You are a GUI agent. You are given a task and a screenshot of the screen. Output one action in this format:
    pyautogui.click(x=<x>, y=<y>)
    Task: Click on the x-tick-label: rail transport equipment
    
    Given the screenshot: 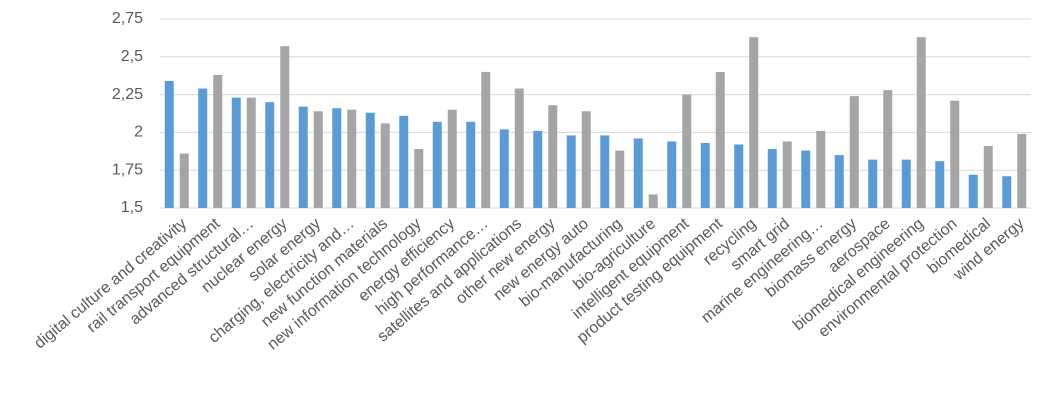 What is the action you would take?
    pyautogui.click(x=154, y=275)
    